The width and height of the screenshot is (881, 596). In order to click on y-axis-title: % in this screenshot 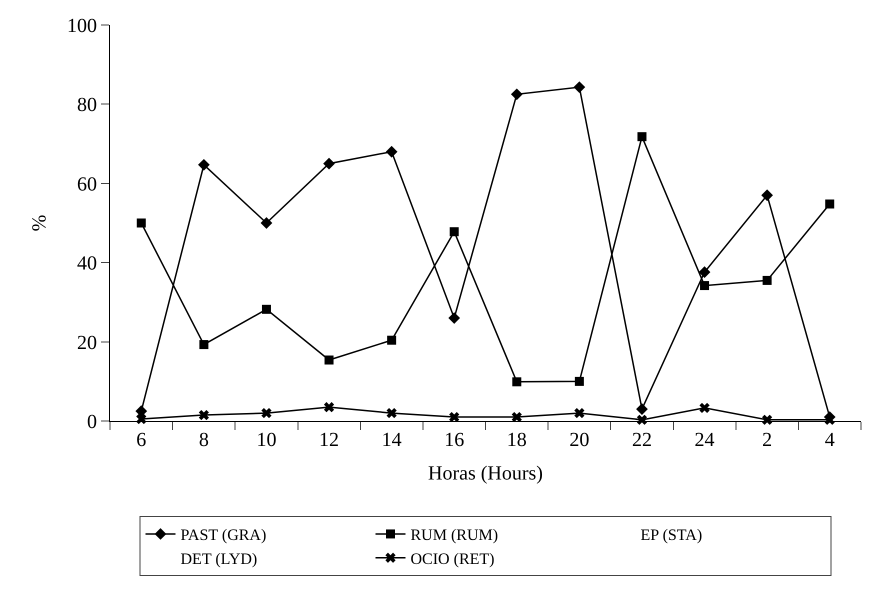, I will do `click(39, 223)`.